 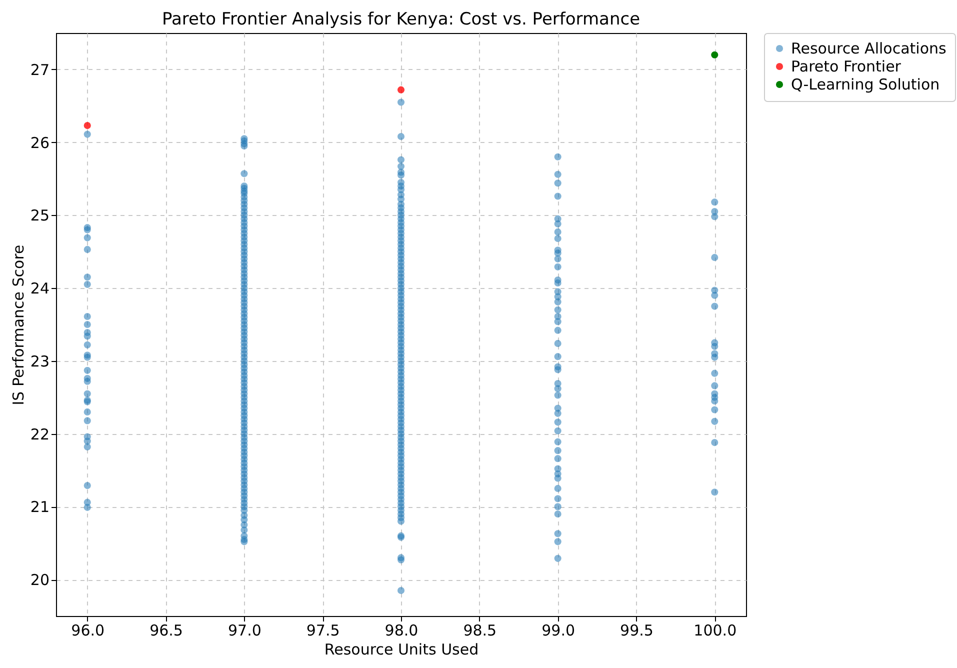 What do you see at coordinates (868, 49) in the screenshot?
I see `legend-label: Resource Allocations` at bounding box center [868, 49].